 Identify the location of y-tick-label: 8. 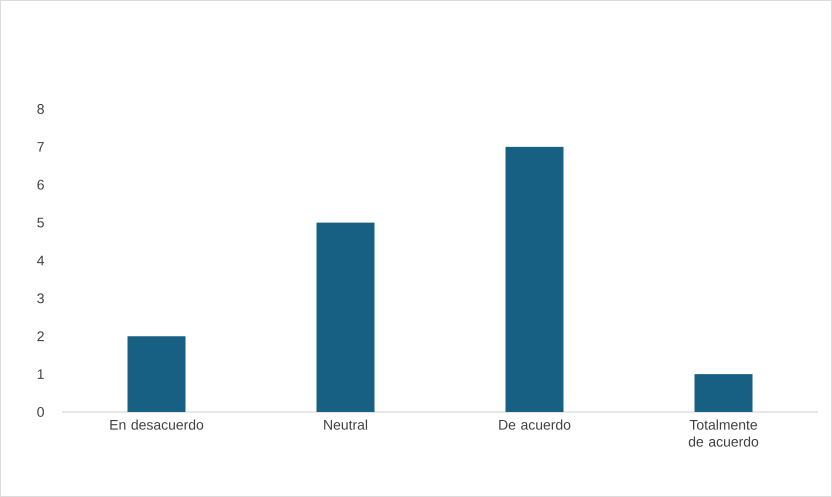
(40, 109).